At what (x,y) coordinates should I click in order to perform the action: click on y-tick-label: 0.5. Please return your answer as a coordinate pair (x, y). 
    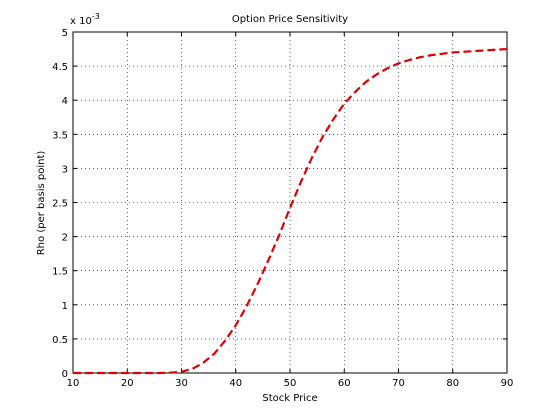
    Looking at the image, I should click on (60, 340).